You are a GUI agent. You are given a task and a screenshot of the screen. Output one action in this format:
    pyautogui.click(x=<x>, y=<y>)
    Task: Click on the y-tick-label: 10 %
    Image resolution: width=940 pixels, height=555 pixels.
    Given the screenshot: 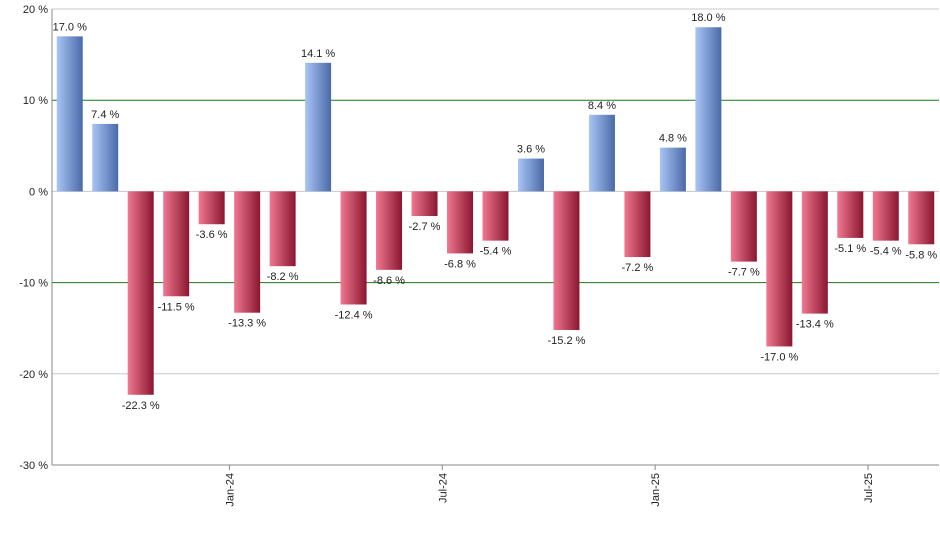 What is the action you would take?
    pyautogui.click(x=35, y=101)
    